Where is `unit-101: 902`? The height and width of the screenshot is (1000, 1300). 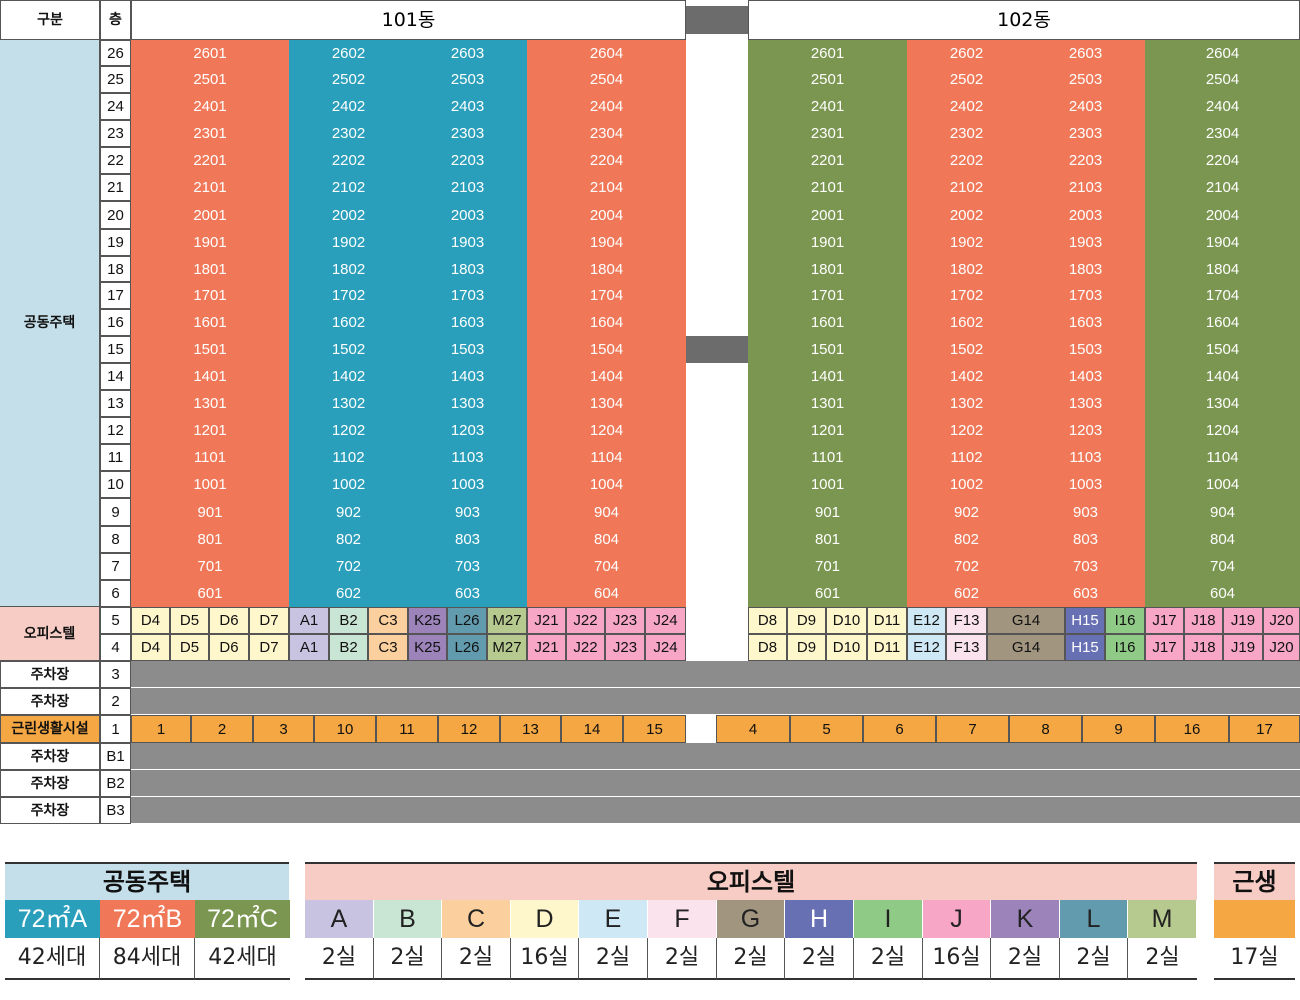
unit-101: 902 is located at coordinates (348, 512).